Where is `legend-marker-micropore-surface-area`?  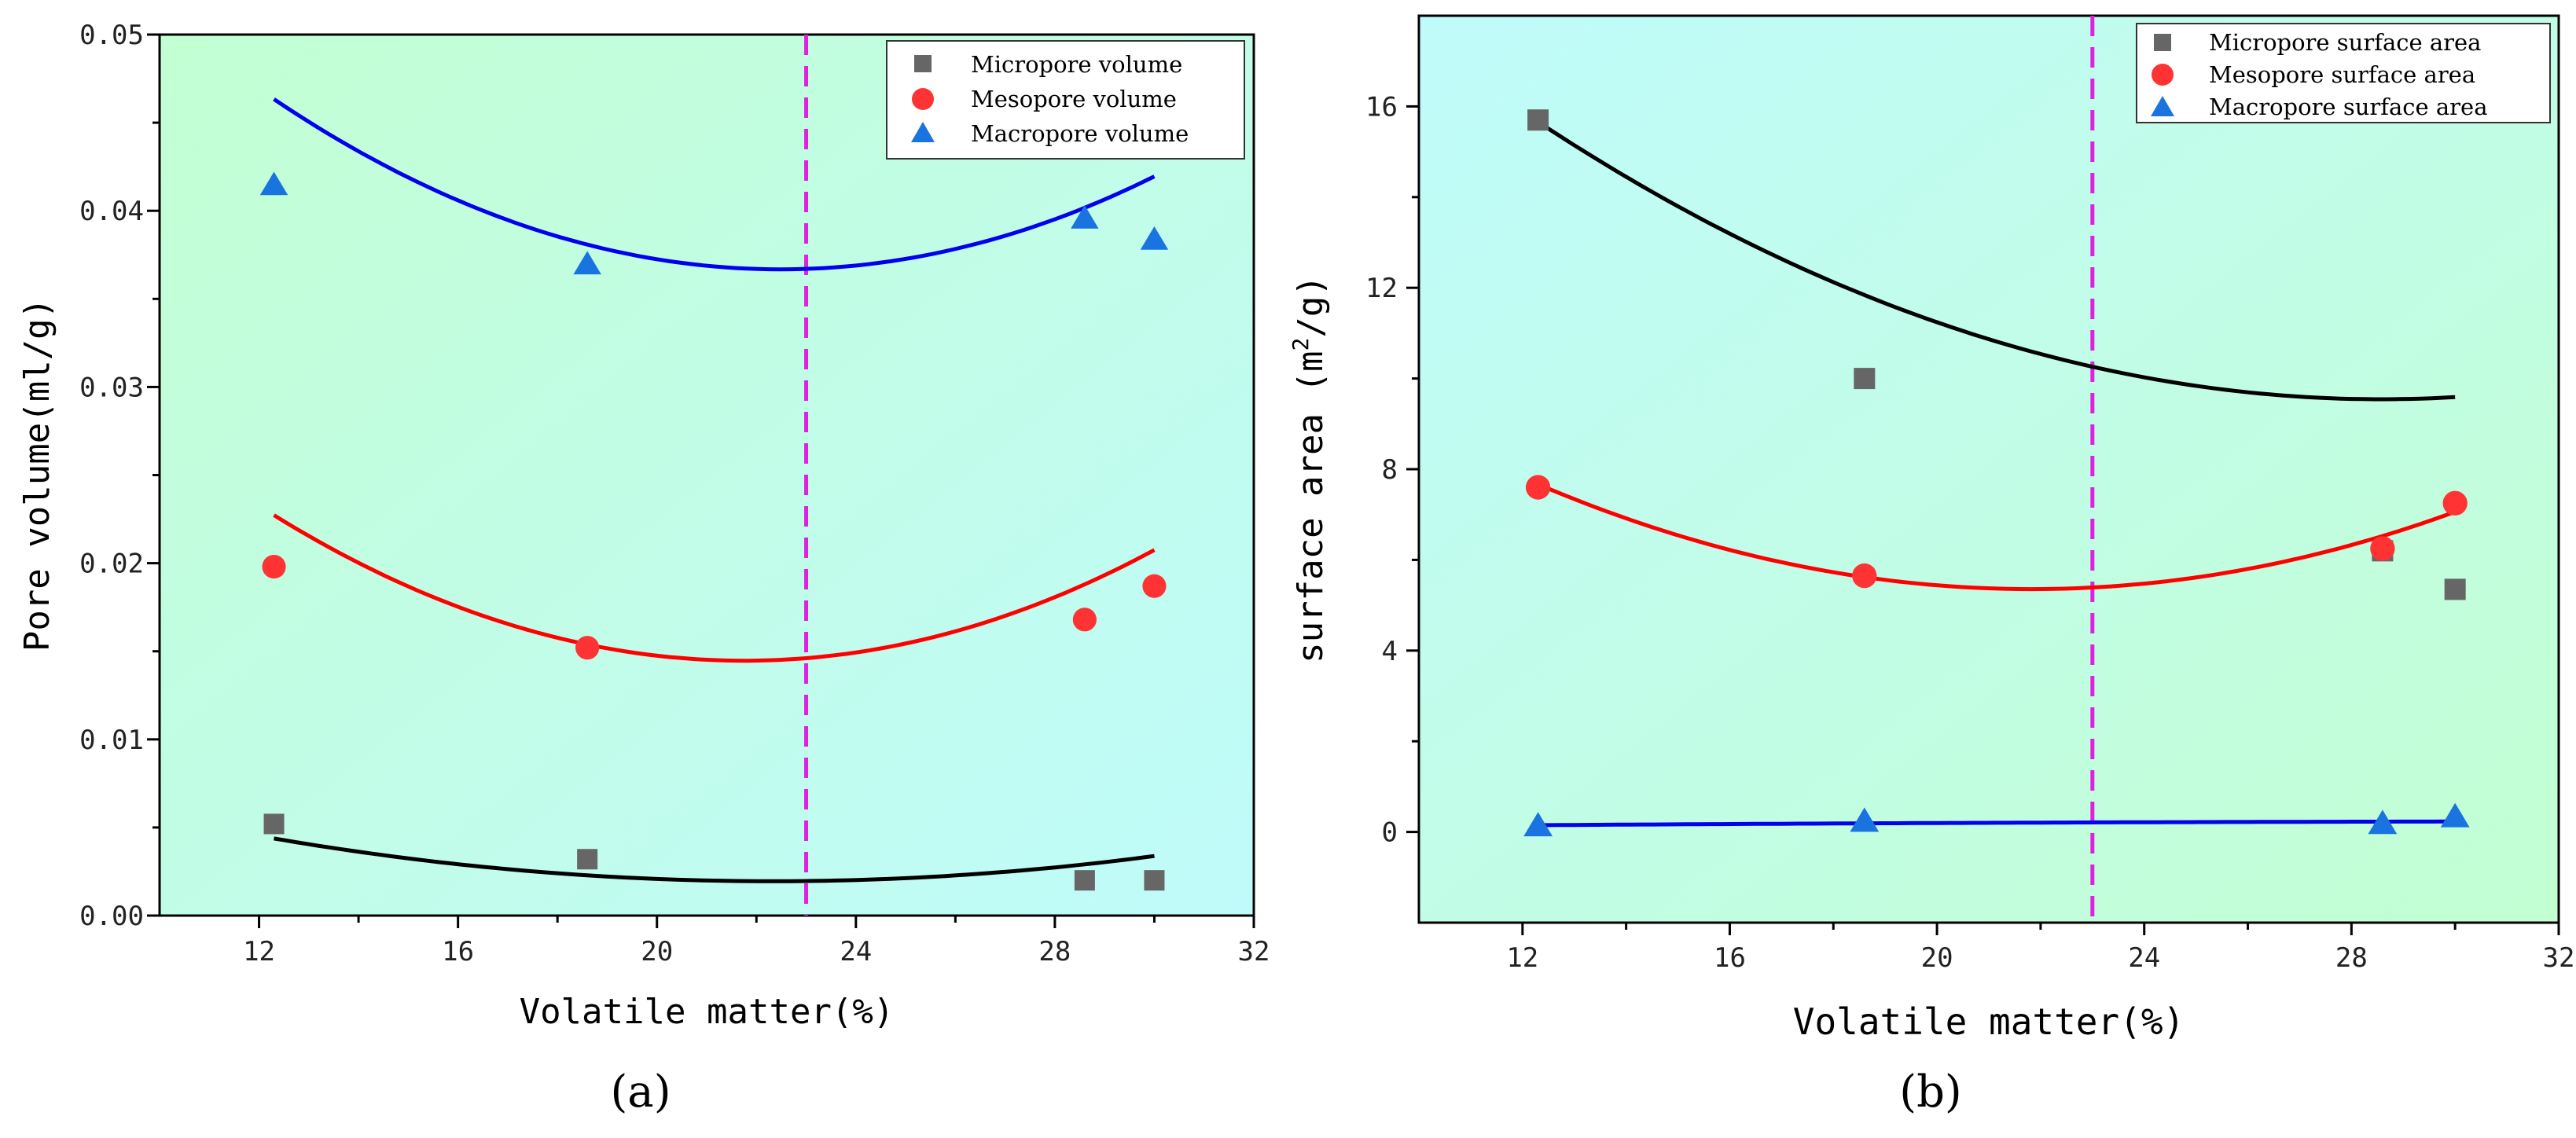 legend-marker-micropore-surface-area is located at coordinates (2162, 42).